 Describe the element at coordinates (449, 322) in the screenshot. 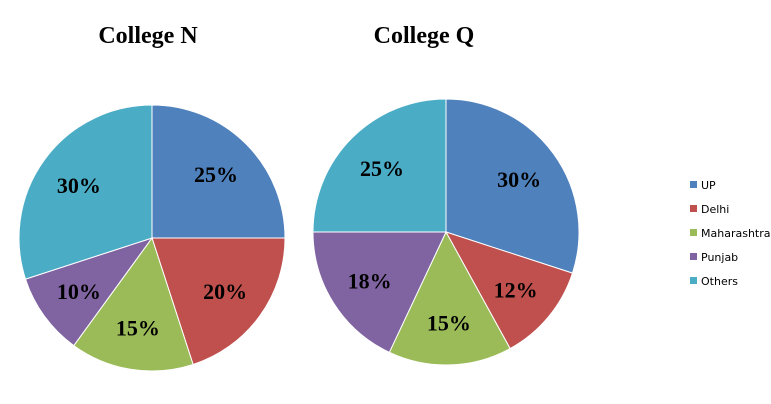

I see `college-q-label-maharashtra: 15%` at that location.